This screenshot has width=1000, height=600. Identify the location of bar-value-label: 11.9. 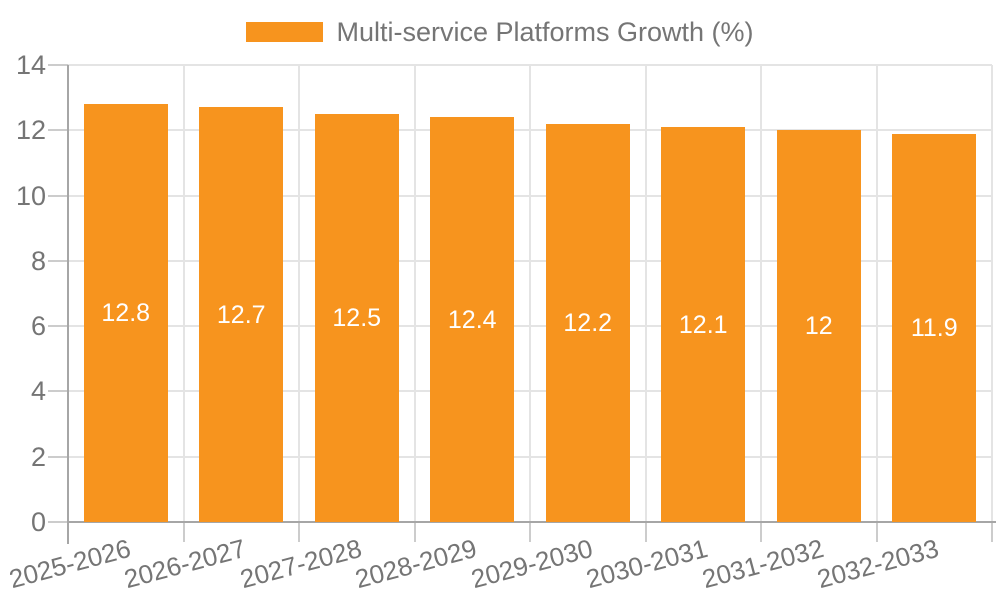
(934, 327).